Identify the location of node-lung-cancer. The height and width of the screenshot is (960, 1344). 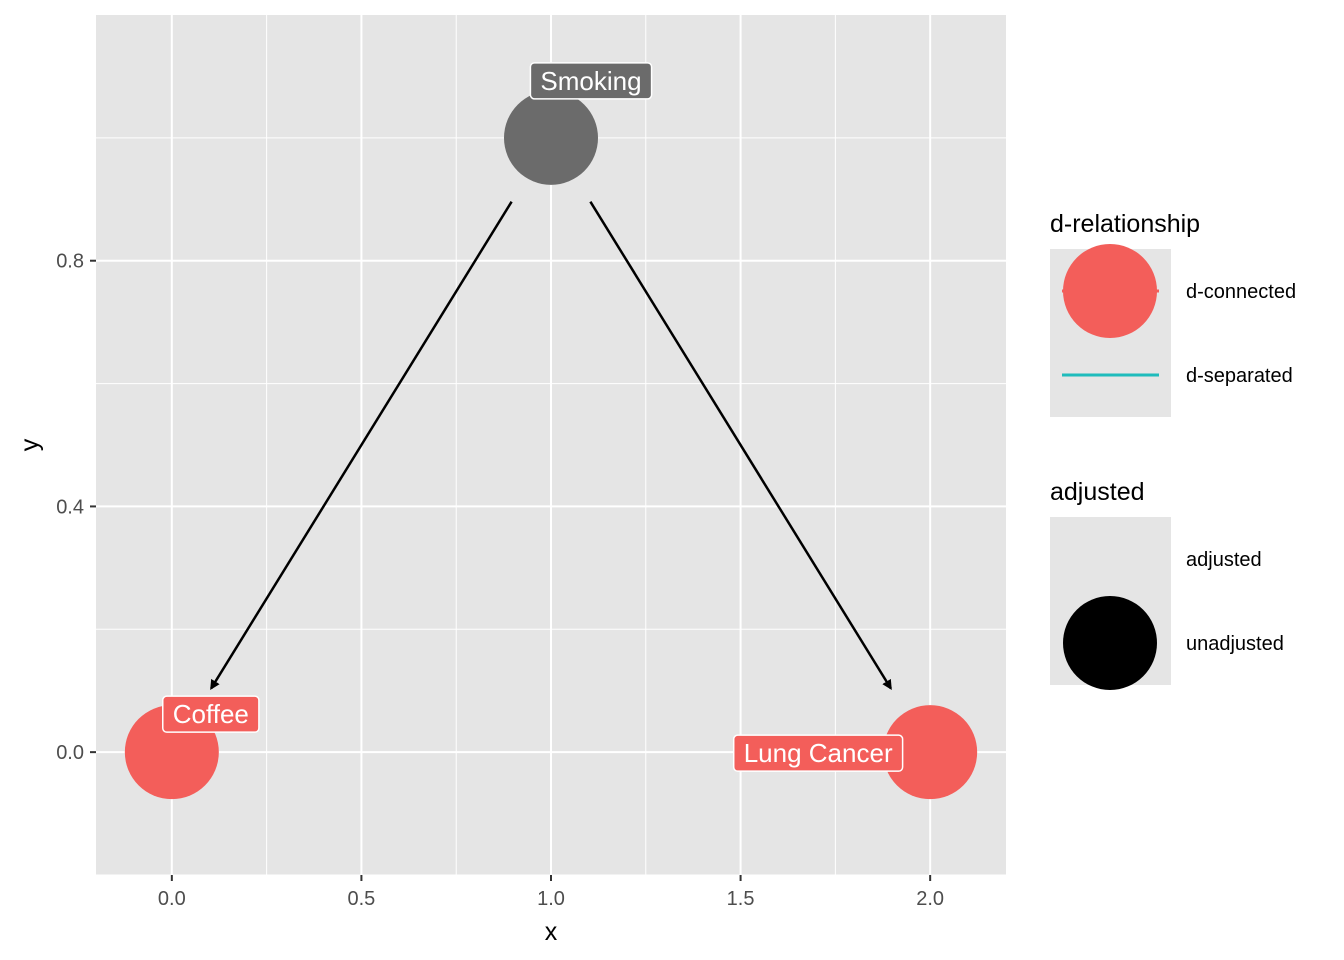
(930, 752).